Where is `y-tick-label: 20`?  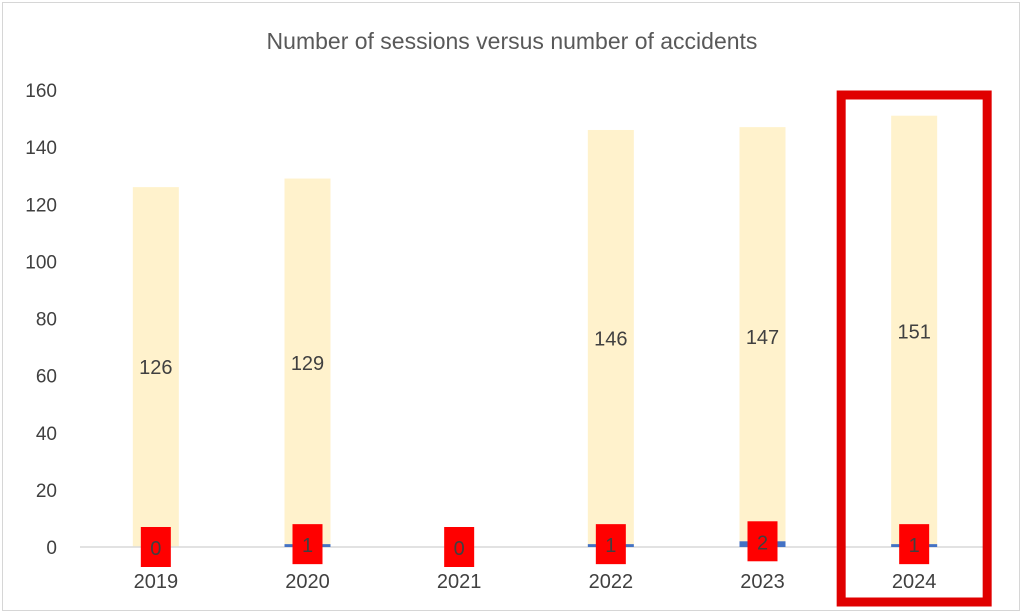
y-tick-label: 20 is located at coordinates (46, 491).